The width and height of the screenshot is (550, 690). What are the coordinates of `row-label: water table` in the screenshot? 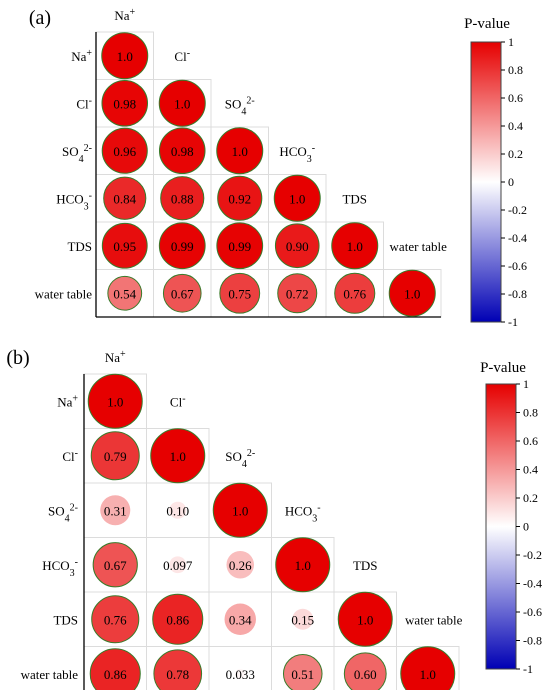 It's located at (64, 293).